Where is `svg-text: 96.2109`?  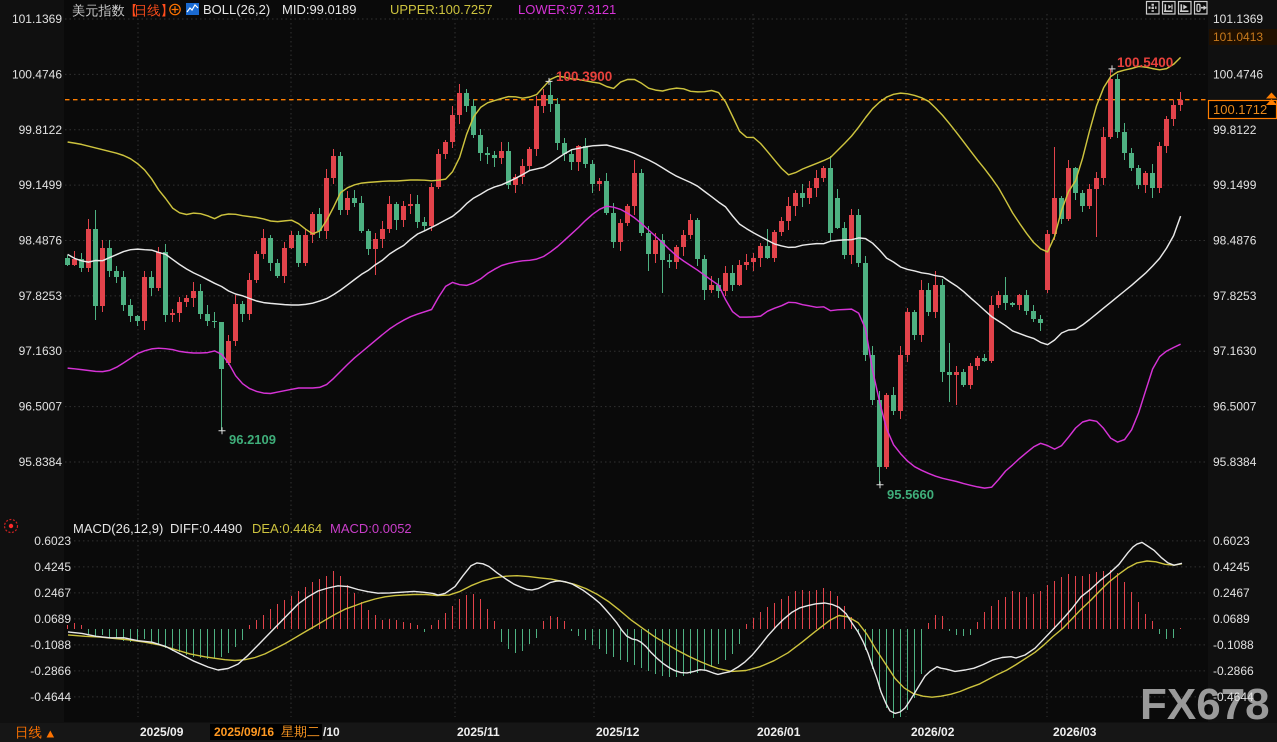
svg-text: 96.2109 is located at coordinates (252, 439).